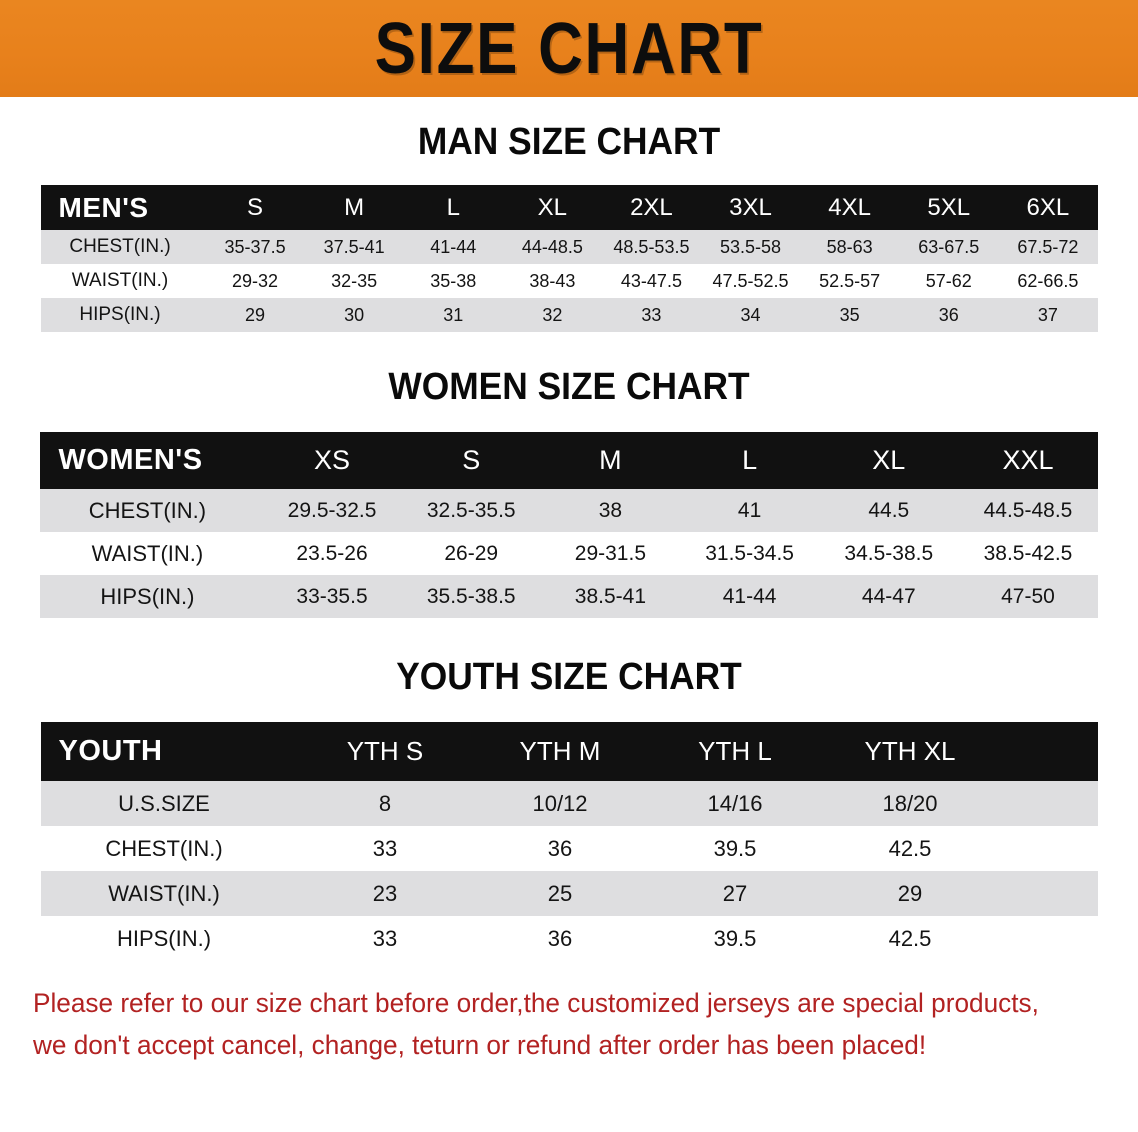 The height and width of the screenshot is (1132, 1138). I want to click on women-size-header-xl: XL, so click(889, 460).